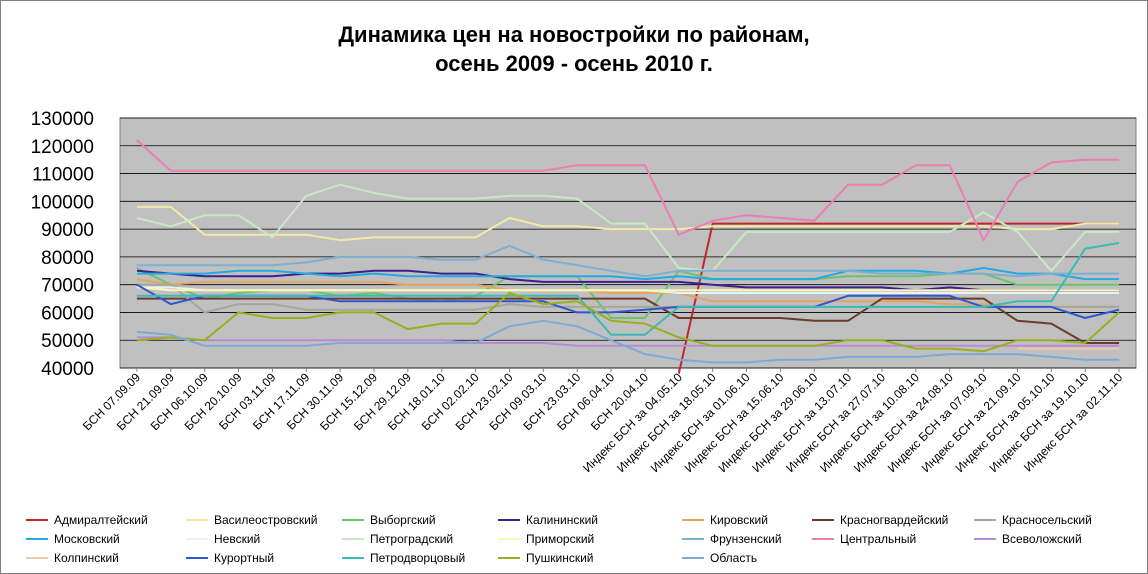 Image resolution: width=1148 pixels, height=574 pixels. Describe the element at coordinates (878, 539) in the screenshot. I see `legend-label: Центральный` at that location.